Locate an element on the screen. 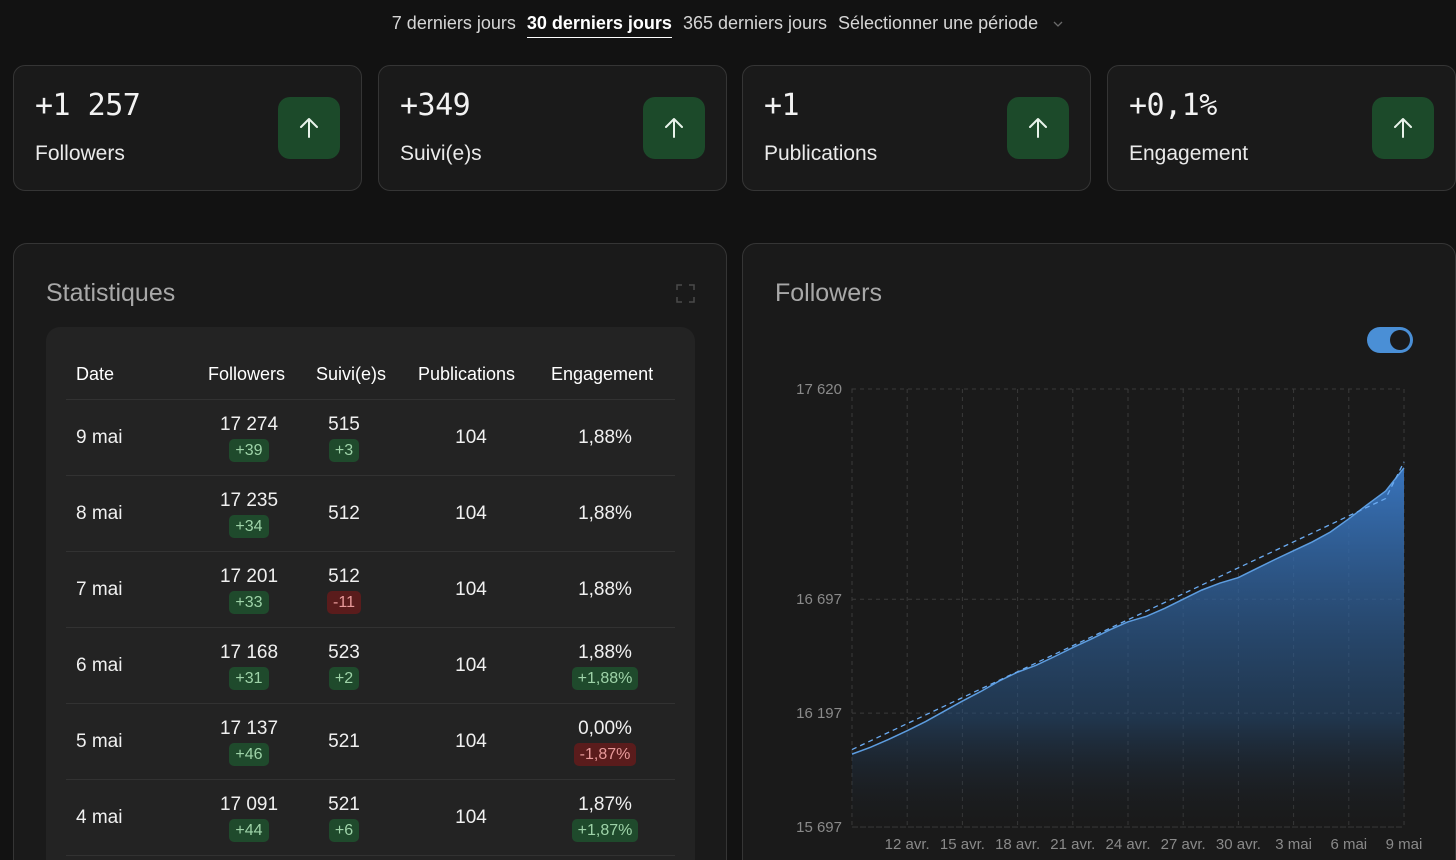 The image size is (1456, 860). followers-line is located at coordinates (1128, 611).